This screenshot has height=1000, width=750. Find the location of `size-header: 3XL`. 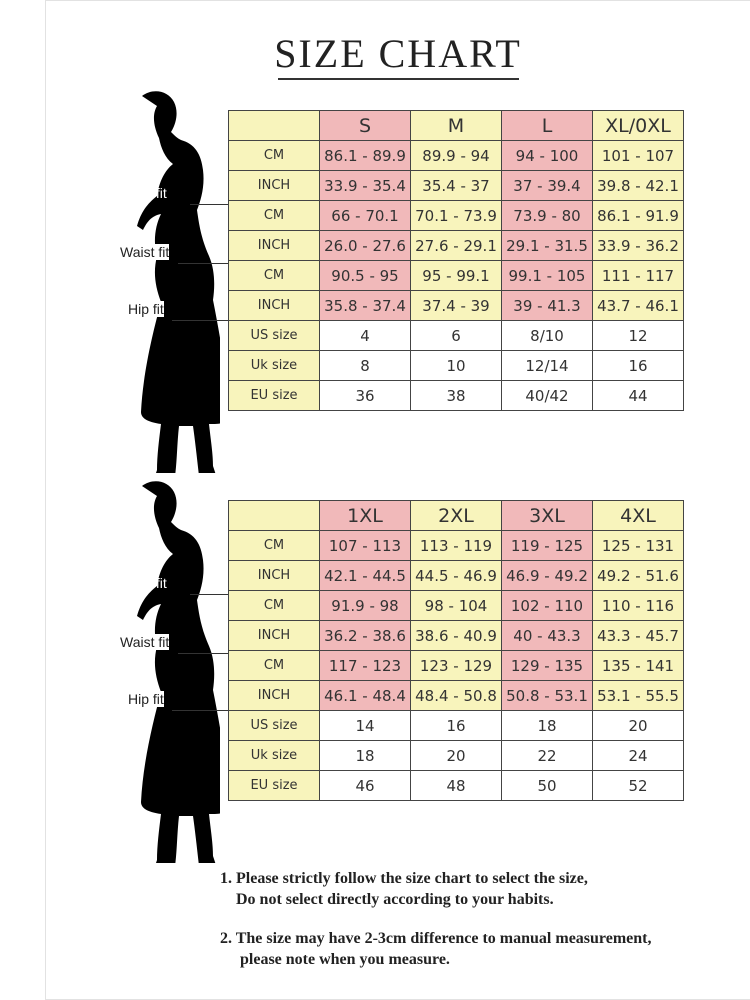

size-header: 3XL is located at coordinates (547, 515).